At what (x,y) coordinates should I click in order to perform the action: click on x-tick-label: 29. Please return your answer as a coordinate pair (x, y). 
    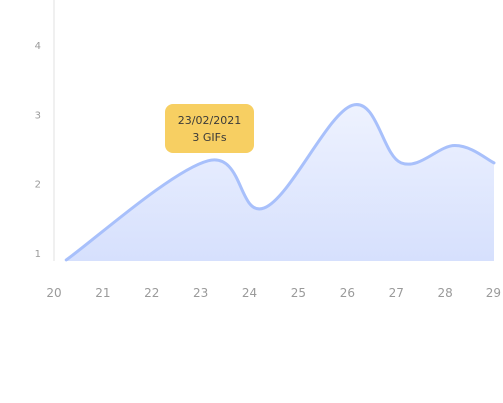
    Looking at the image, I should click on (493, 293).